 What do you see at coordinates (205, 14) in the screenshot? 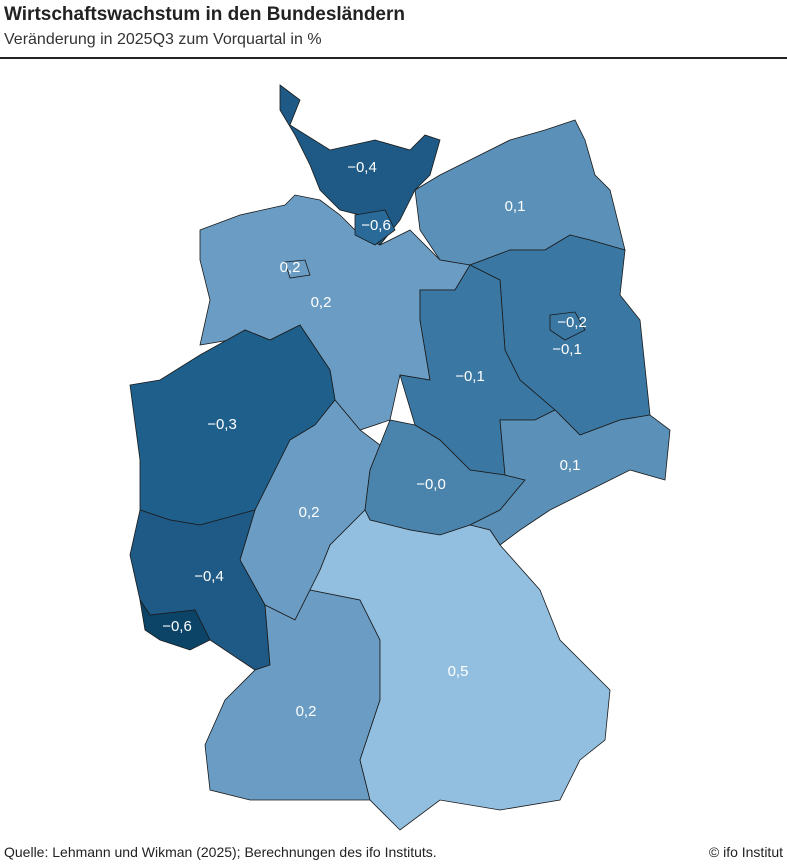
I see `title: Wirtschaftswachstum in den Bundesländern` at bounding box center [205, 14].